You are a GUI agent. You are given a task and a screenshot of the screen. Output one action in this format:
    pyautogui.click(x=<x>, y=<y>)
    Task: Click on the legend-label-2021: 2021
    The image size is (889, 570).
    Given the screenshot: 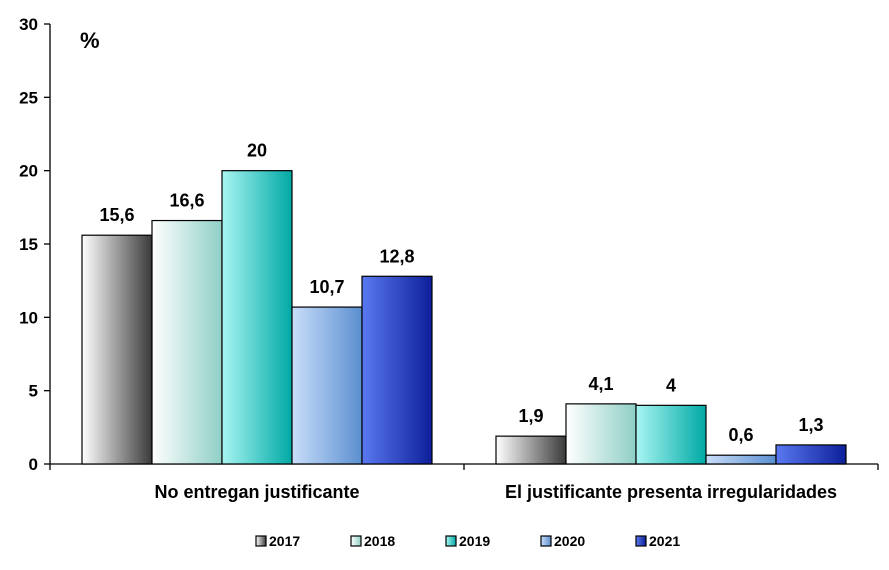 What is the action you would take?
    pyautogui.click(x=664, y=541)
    